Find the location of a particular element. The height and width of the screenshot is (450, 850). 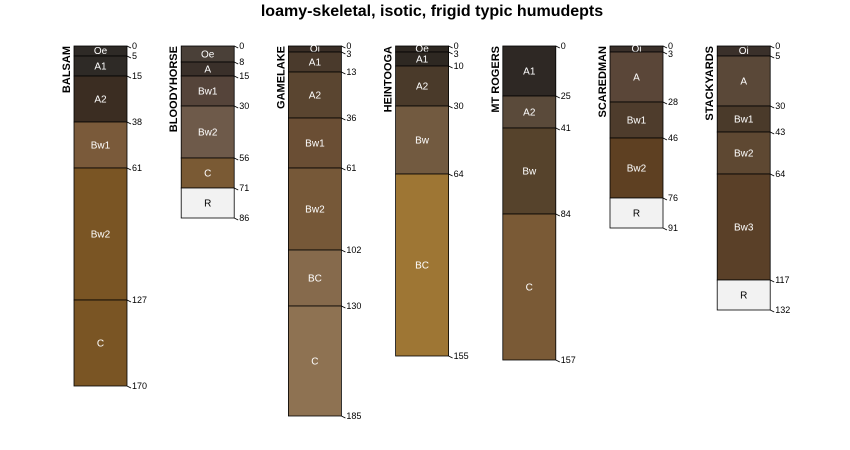

depth-label: 157 is located at coordinates (568, 360).